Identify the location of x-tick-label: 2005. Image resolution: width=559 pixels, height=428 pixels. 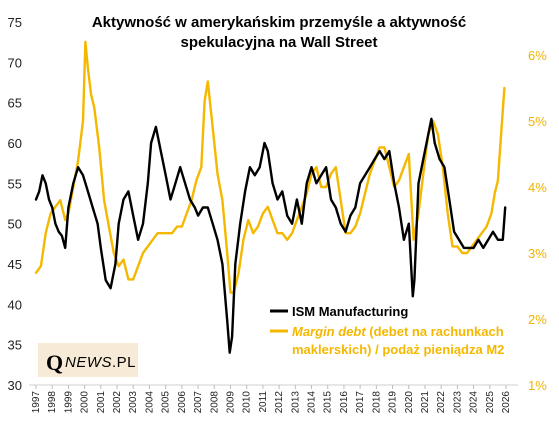
(166, 402).